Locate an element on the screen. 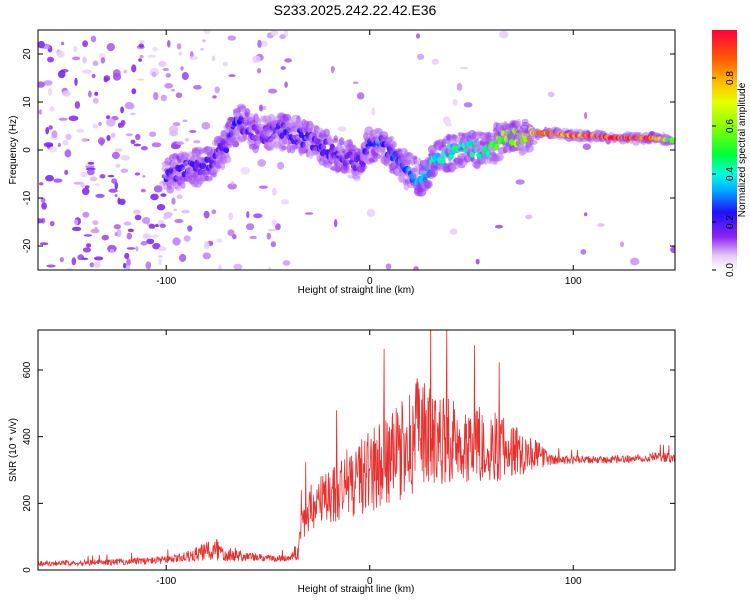 The height and width of the screenshot is (600, 750). colorbar-tick-label: 0.2 is located at coordinates (730, 222).